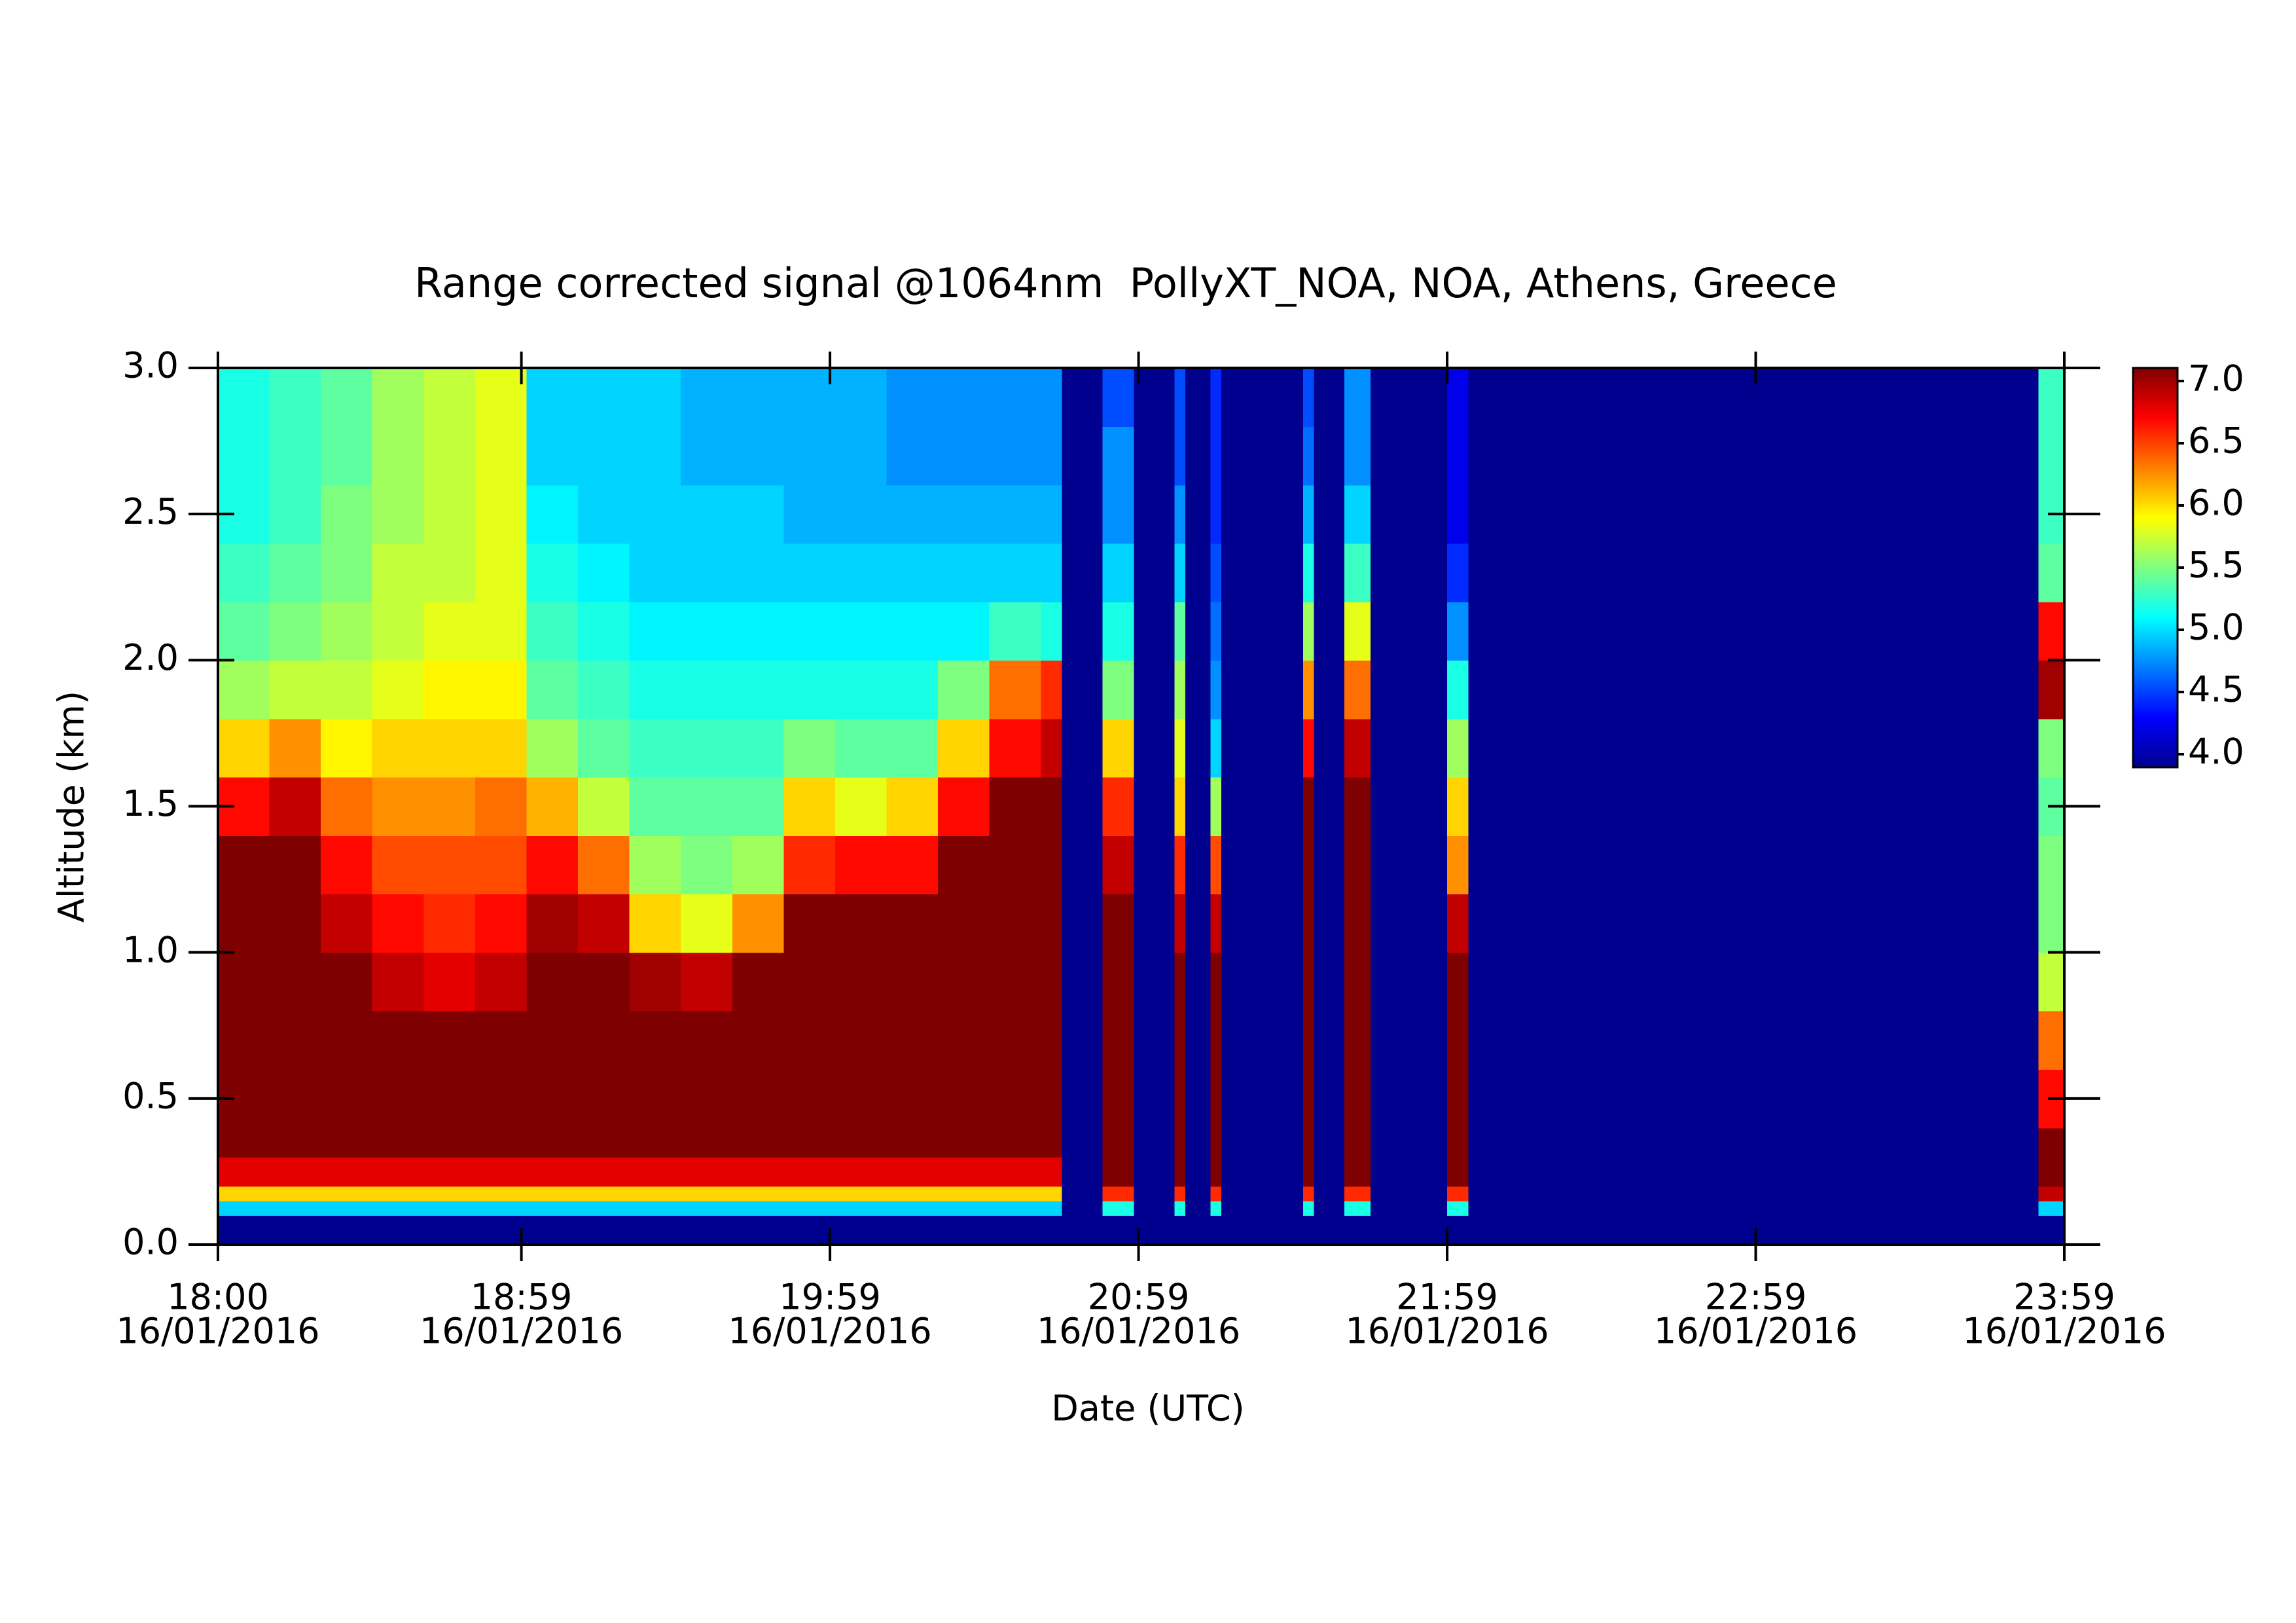  Describe the element at coordinates (1756, 1297) in the screenshot. I see `x-tick-label: 22:59` at that location.